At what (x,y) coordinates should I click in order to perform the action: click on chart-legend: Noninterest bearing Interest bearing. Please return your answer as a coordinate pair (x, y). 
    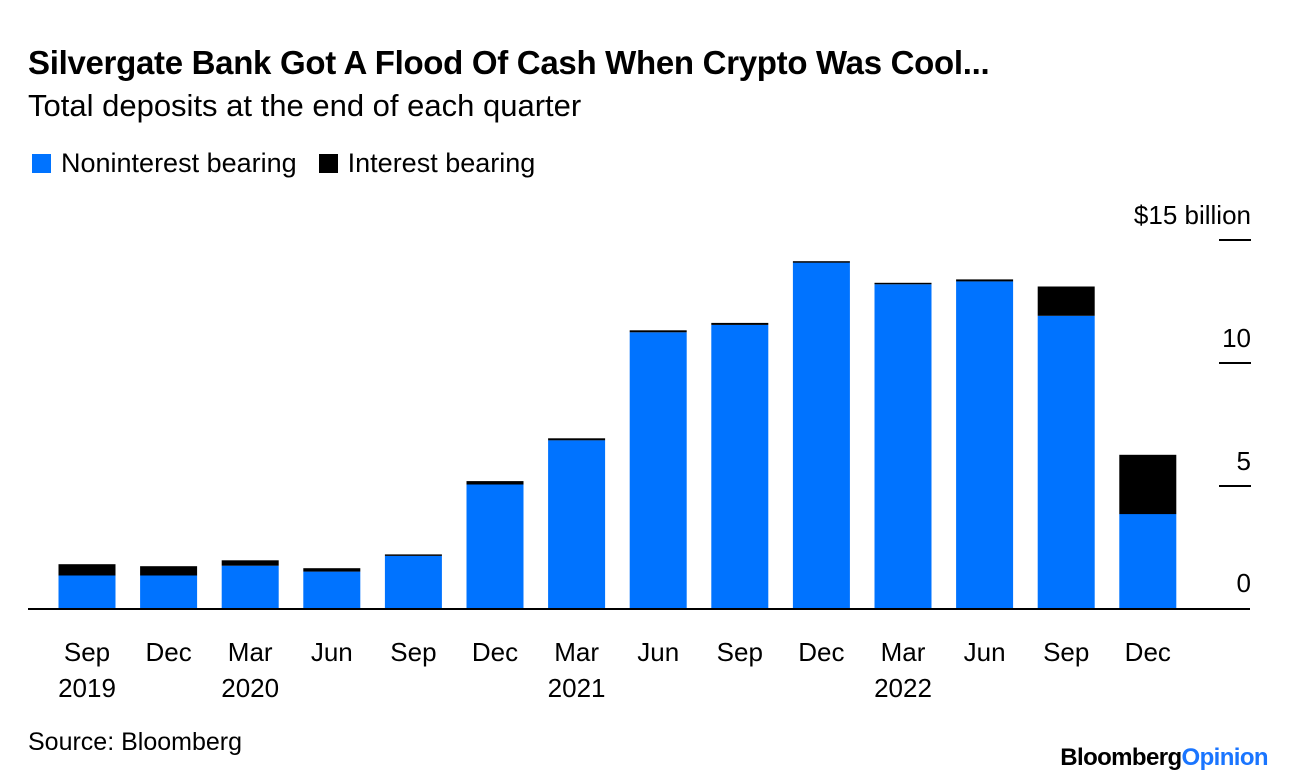
    Looking at the image, I should click on (294, 163).